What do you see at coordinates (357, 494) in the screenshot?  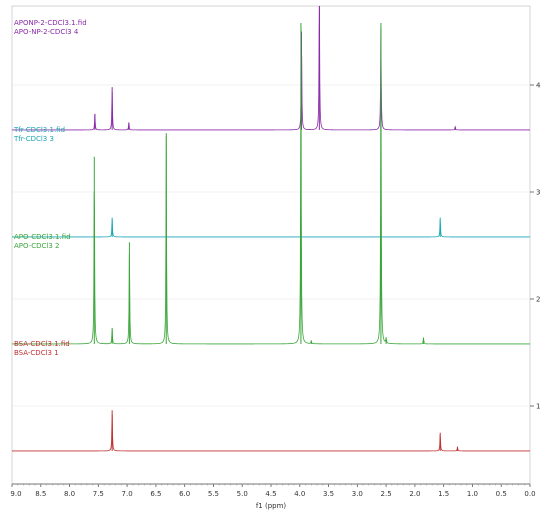 I see `x-tick-label: 3.0` at bounding box center [357, 494].